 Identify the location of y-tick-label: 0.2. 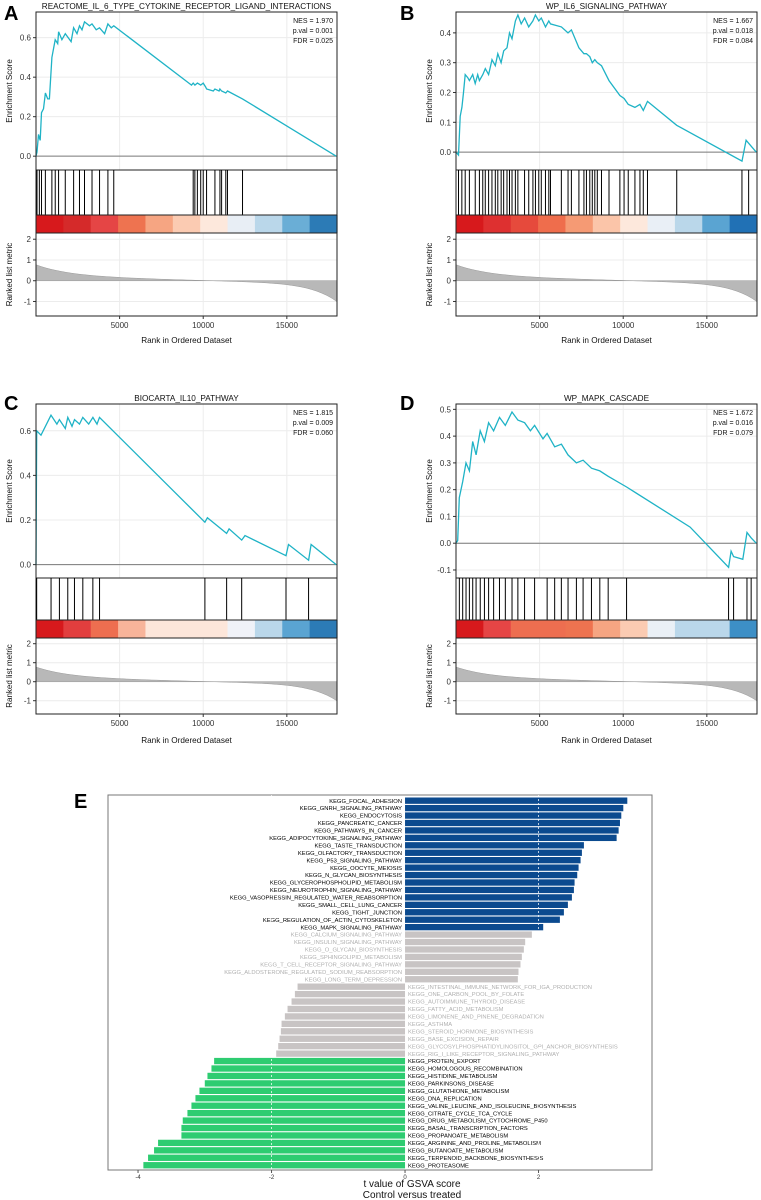
(26, 117).